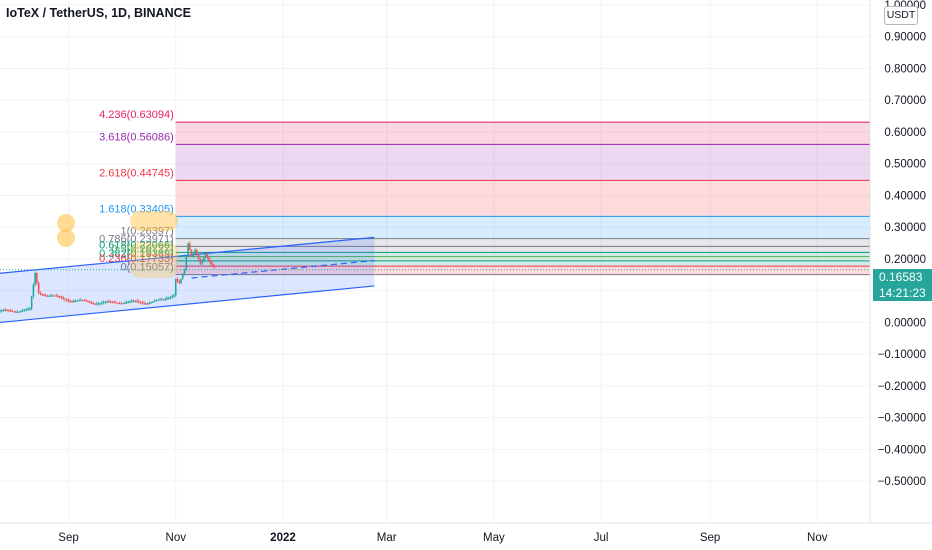  I want to click on x-tick-label: Nov, so click(817, 538).